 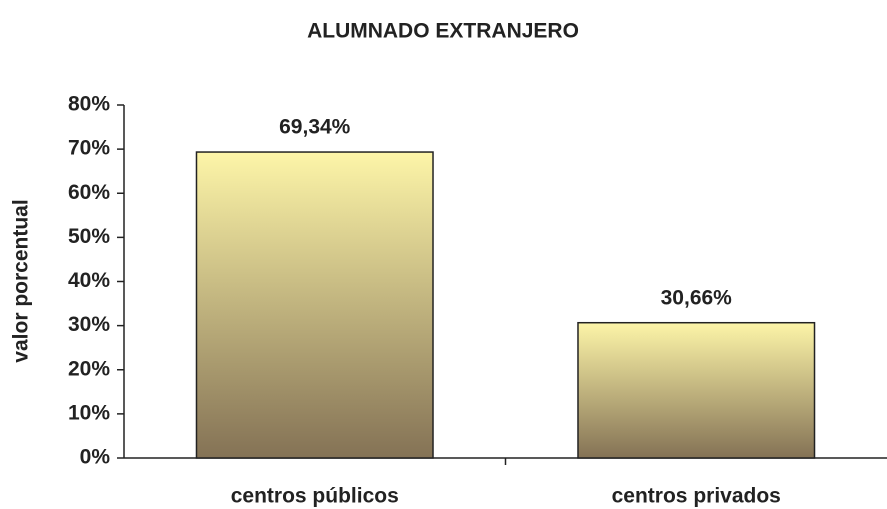 What do you see at coordinates (89, 368) in the screenshot?
I see `y-tick-label: 20%` at bounding box center [89, 368].